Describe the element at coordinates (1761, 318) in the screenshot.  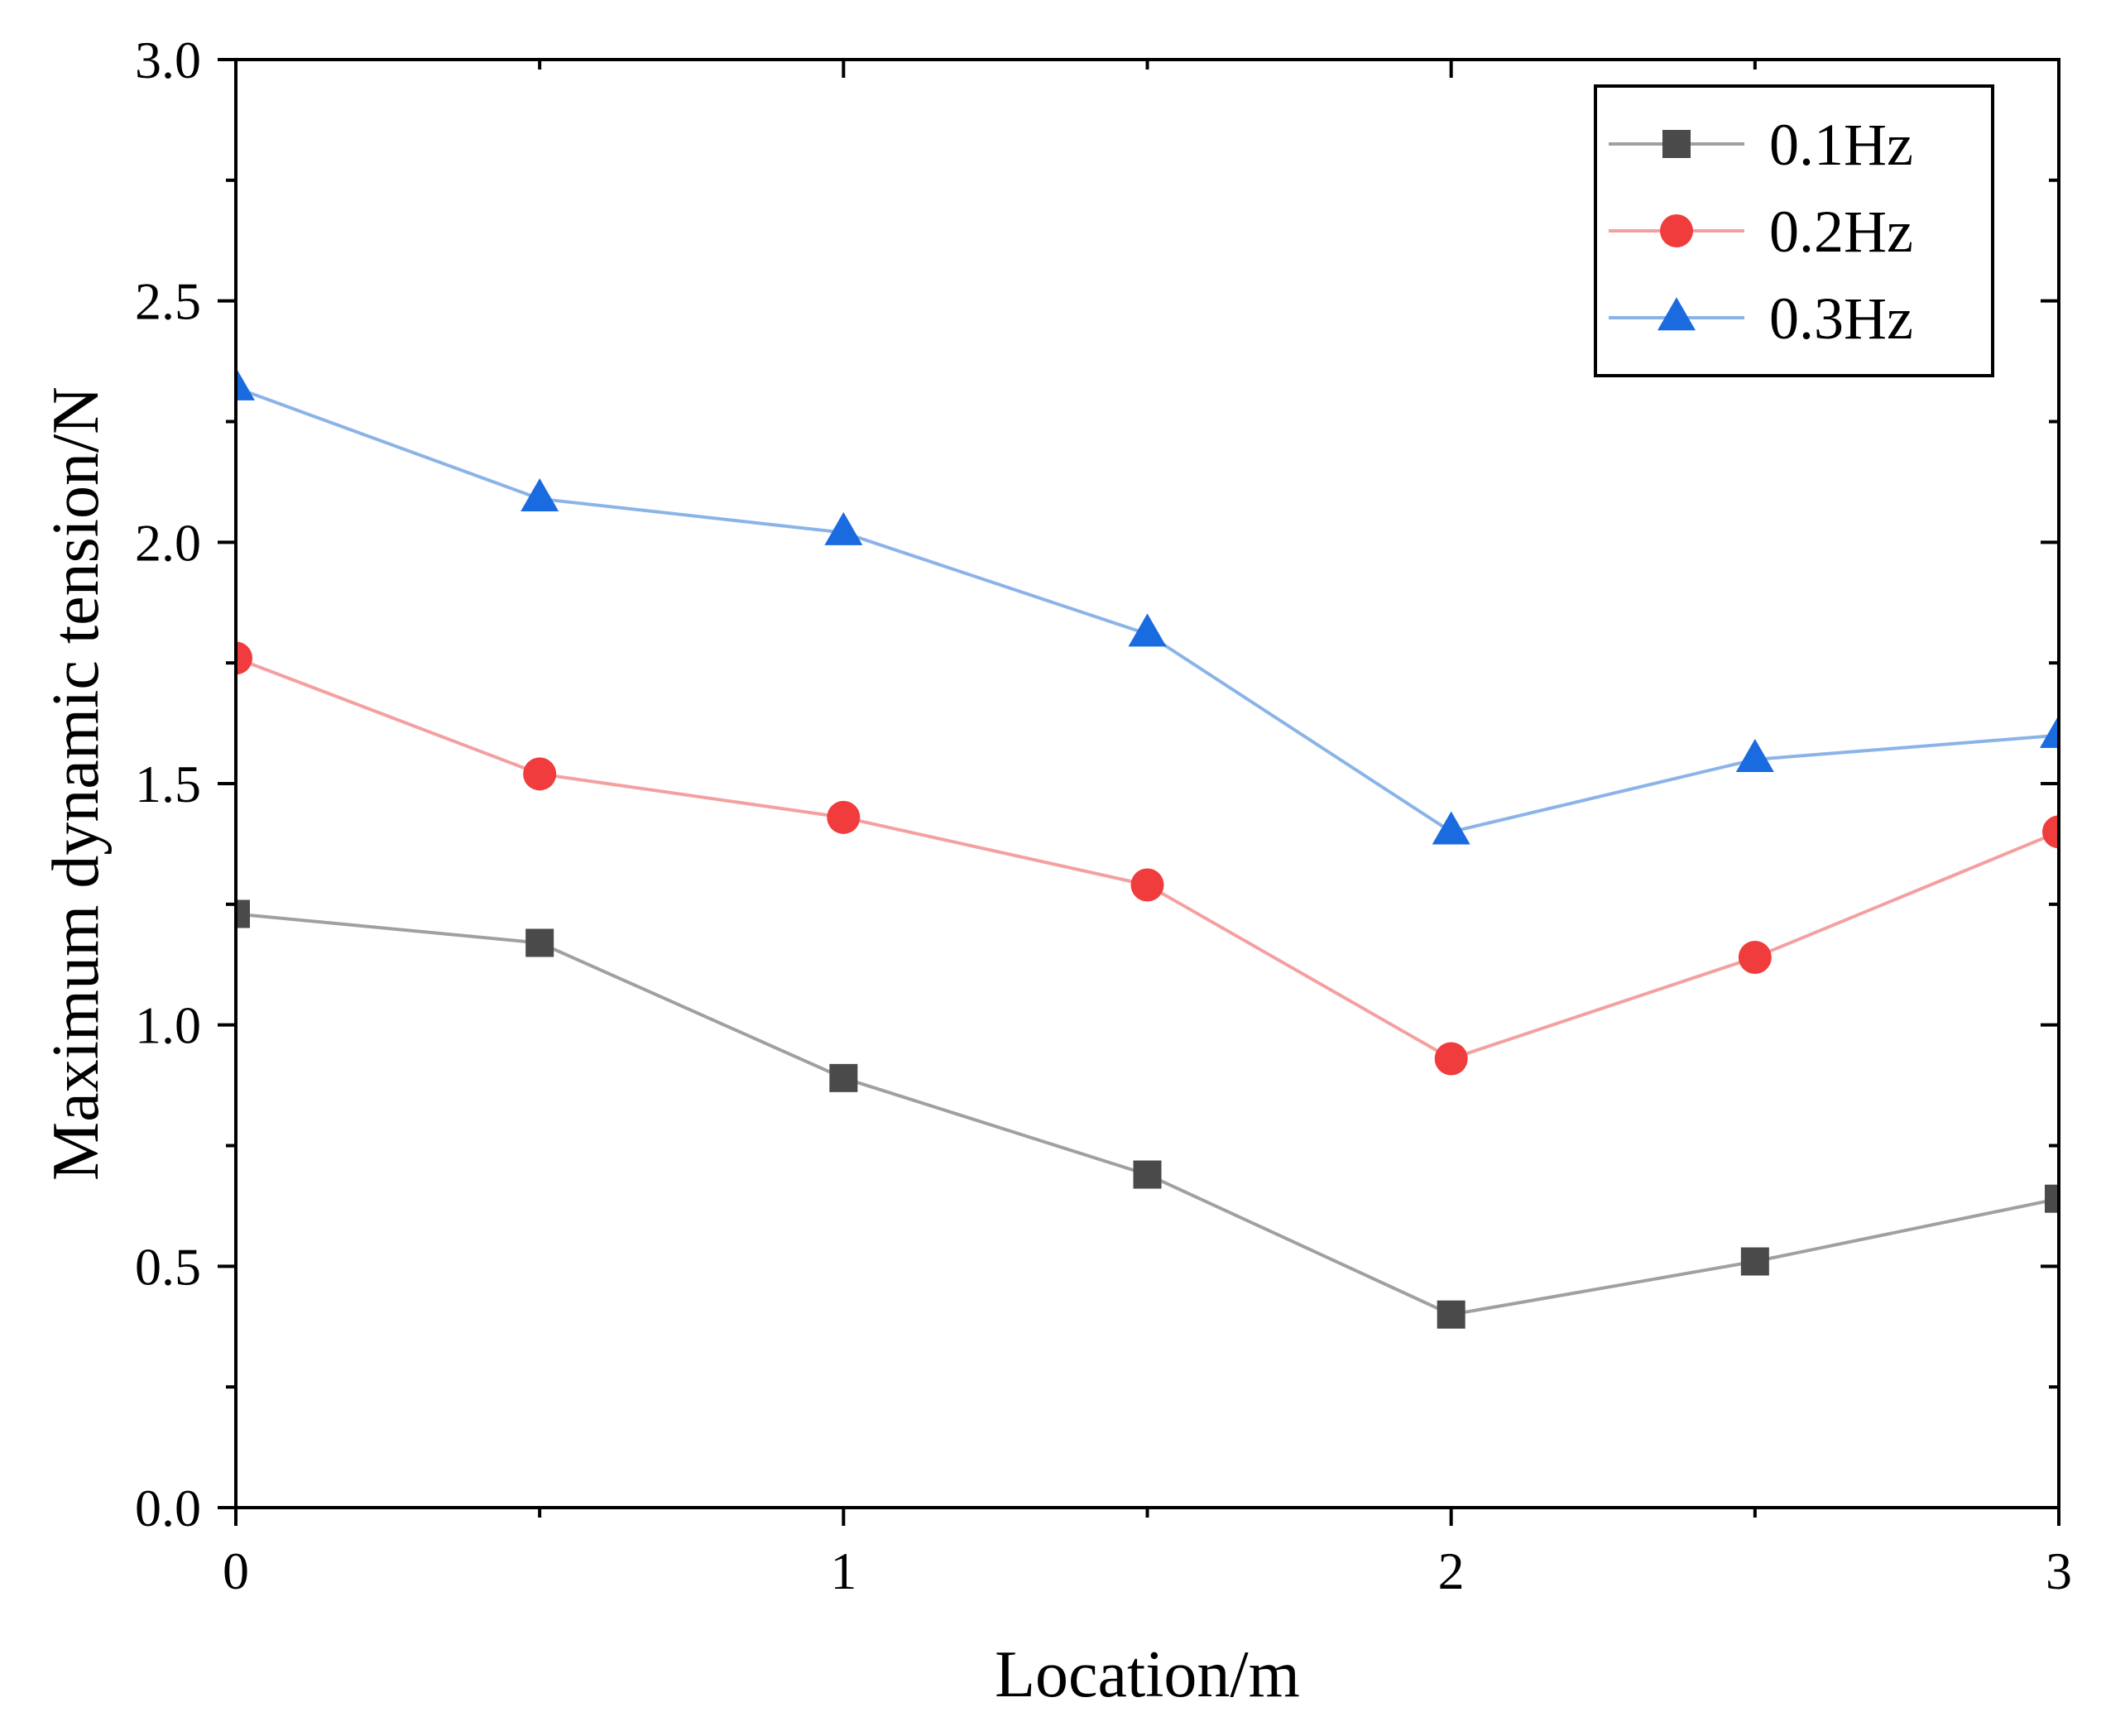
I see `legend-entry: 0.3Hz` at that location.